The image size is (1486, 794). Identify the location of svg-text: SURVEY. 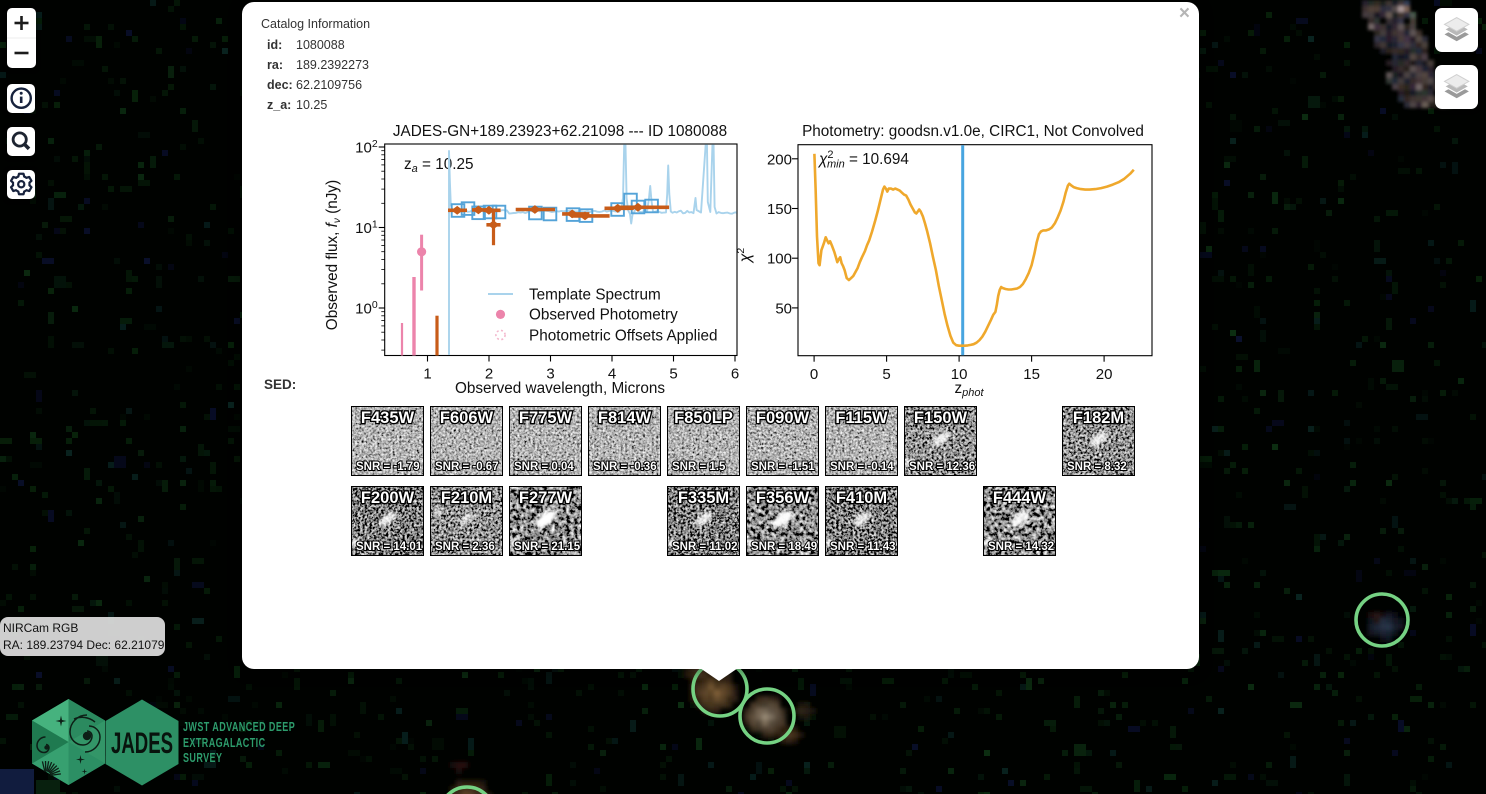
(203, 759).